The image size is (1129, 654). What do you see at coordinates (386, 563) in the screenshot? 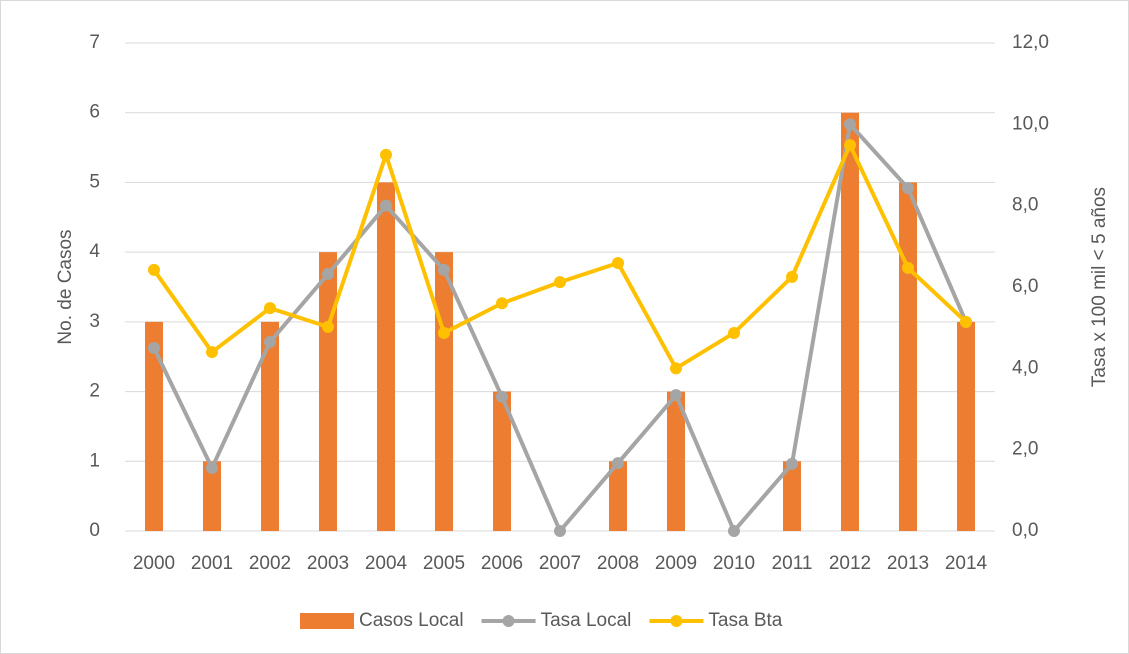
I see `x-tick-label: 2004` at bounding box center [386, 563].